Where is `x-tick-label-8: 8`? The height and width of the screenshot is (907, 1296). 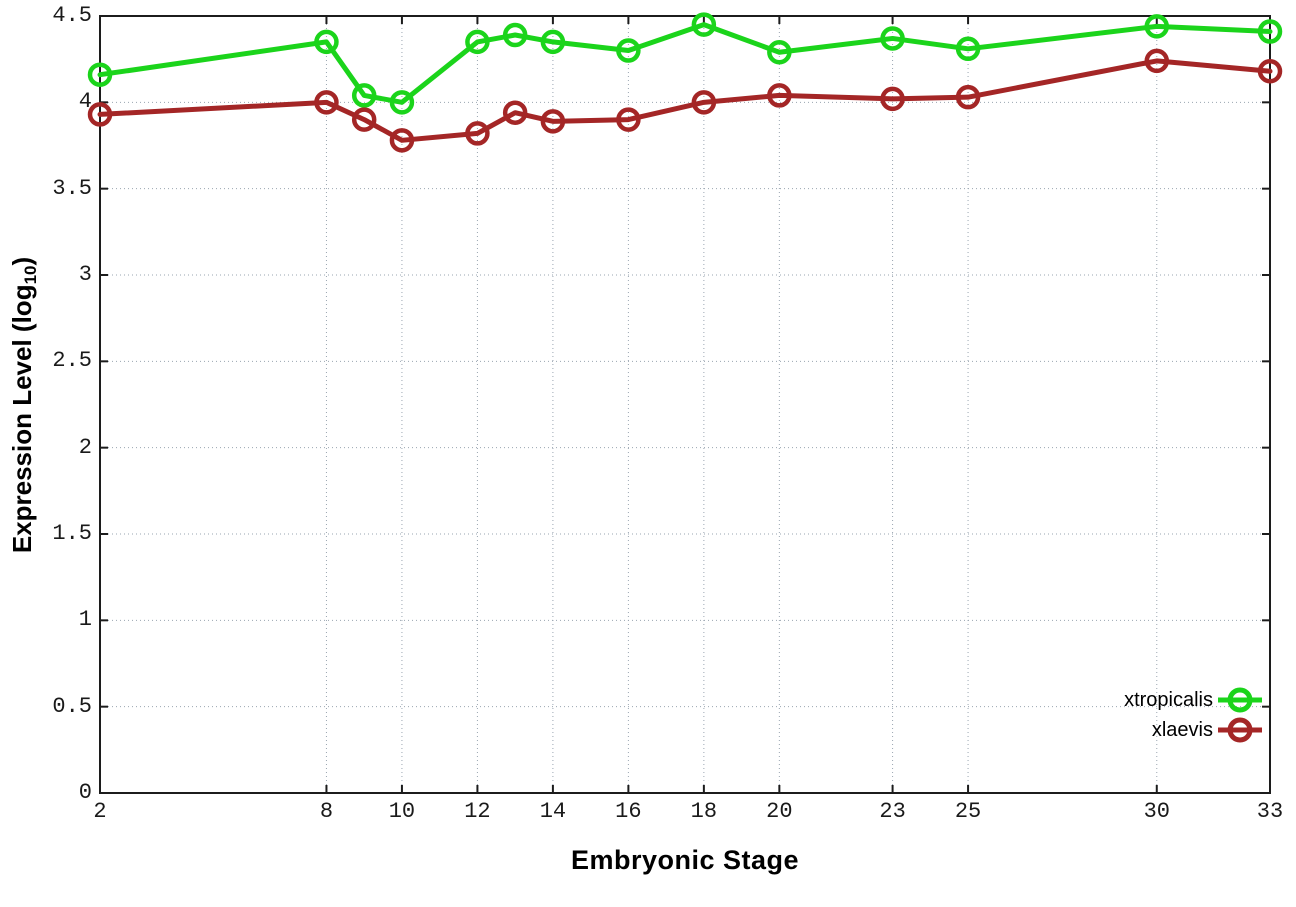
x-tick-label-8: 8 is located at coordinates (326, 811).